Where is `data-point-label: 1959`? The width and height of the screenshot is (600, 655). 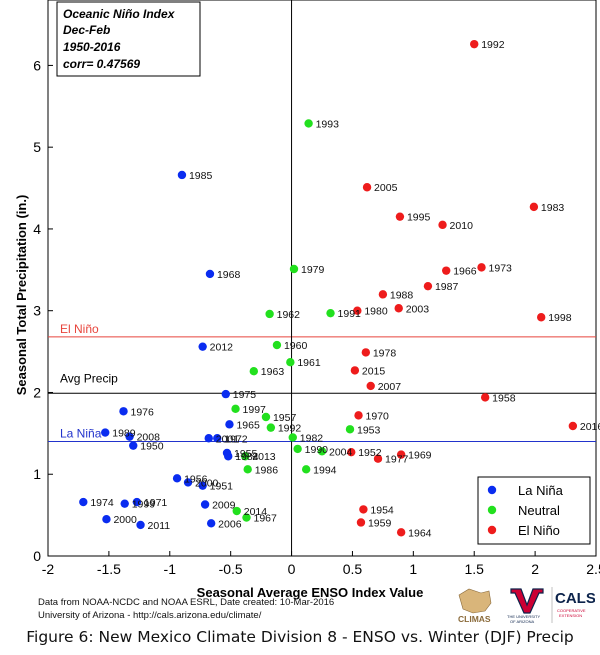
data-point-label: 1959 is located at coordinates (380, 523).